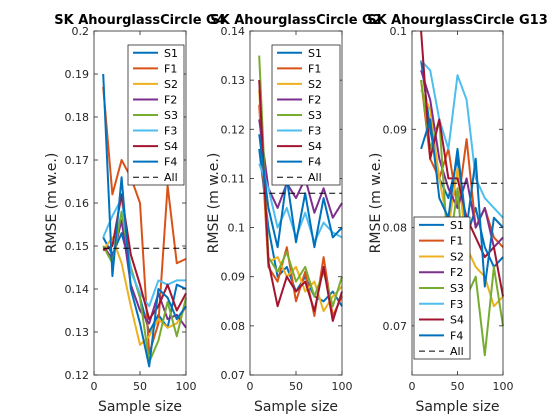 The height and width of the screenshot is (420, 560). I want to click on y-tick-label: 0.15, so click(77, 246).